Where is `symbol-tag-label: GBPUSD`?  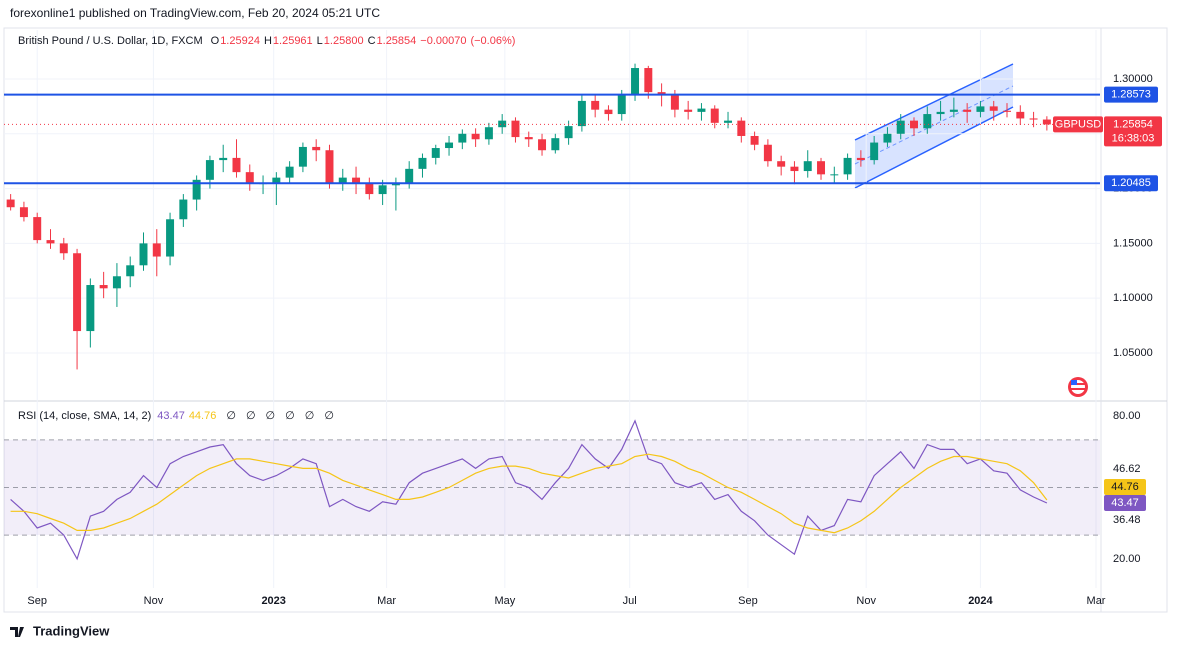
symbol-tag-label: GBPUSD is located at coordinates (1078, 124).